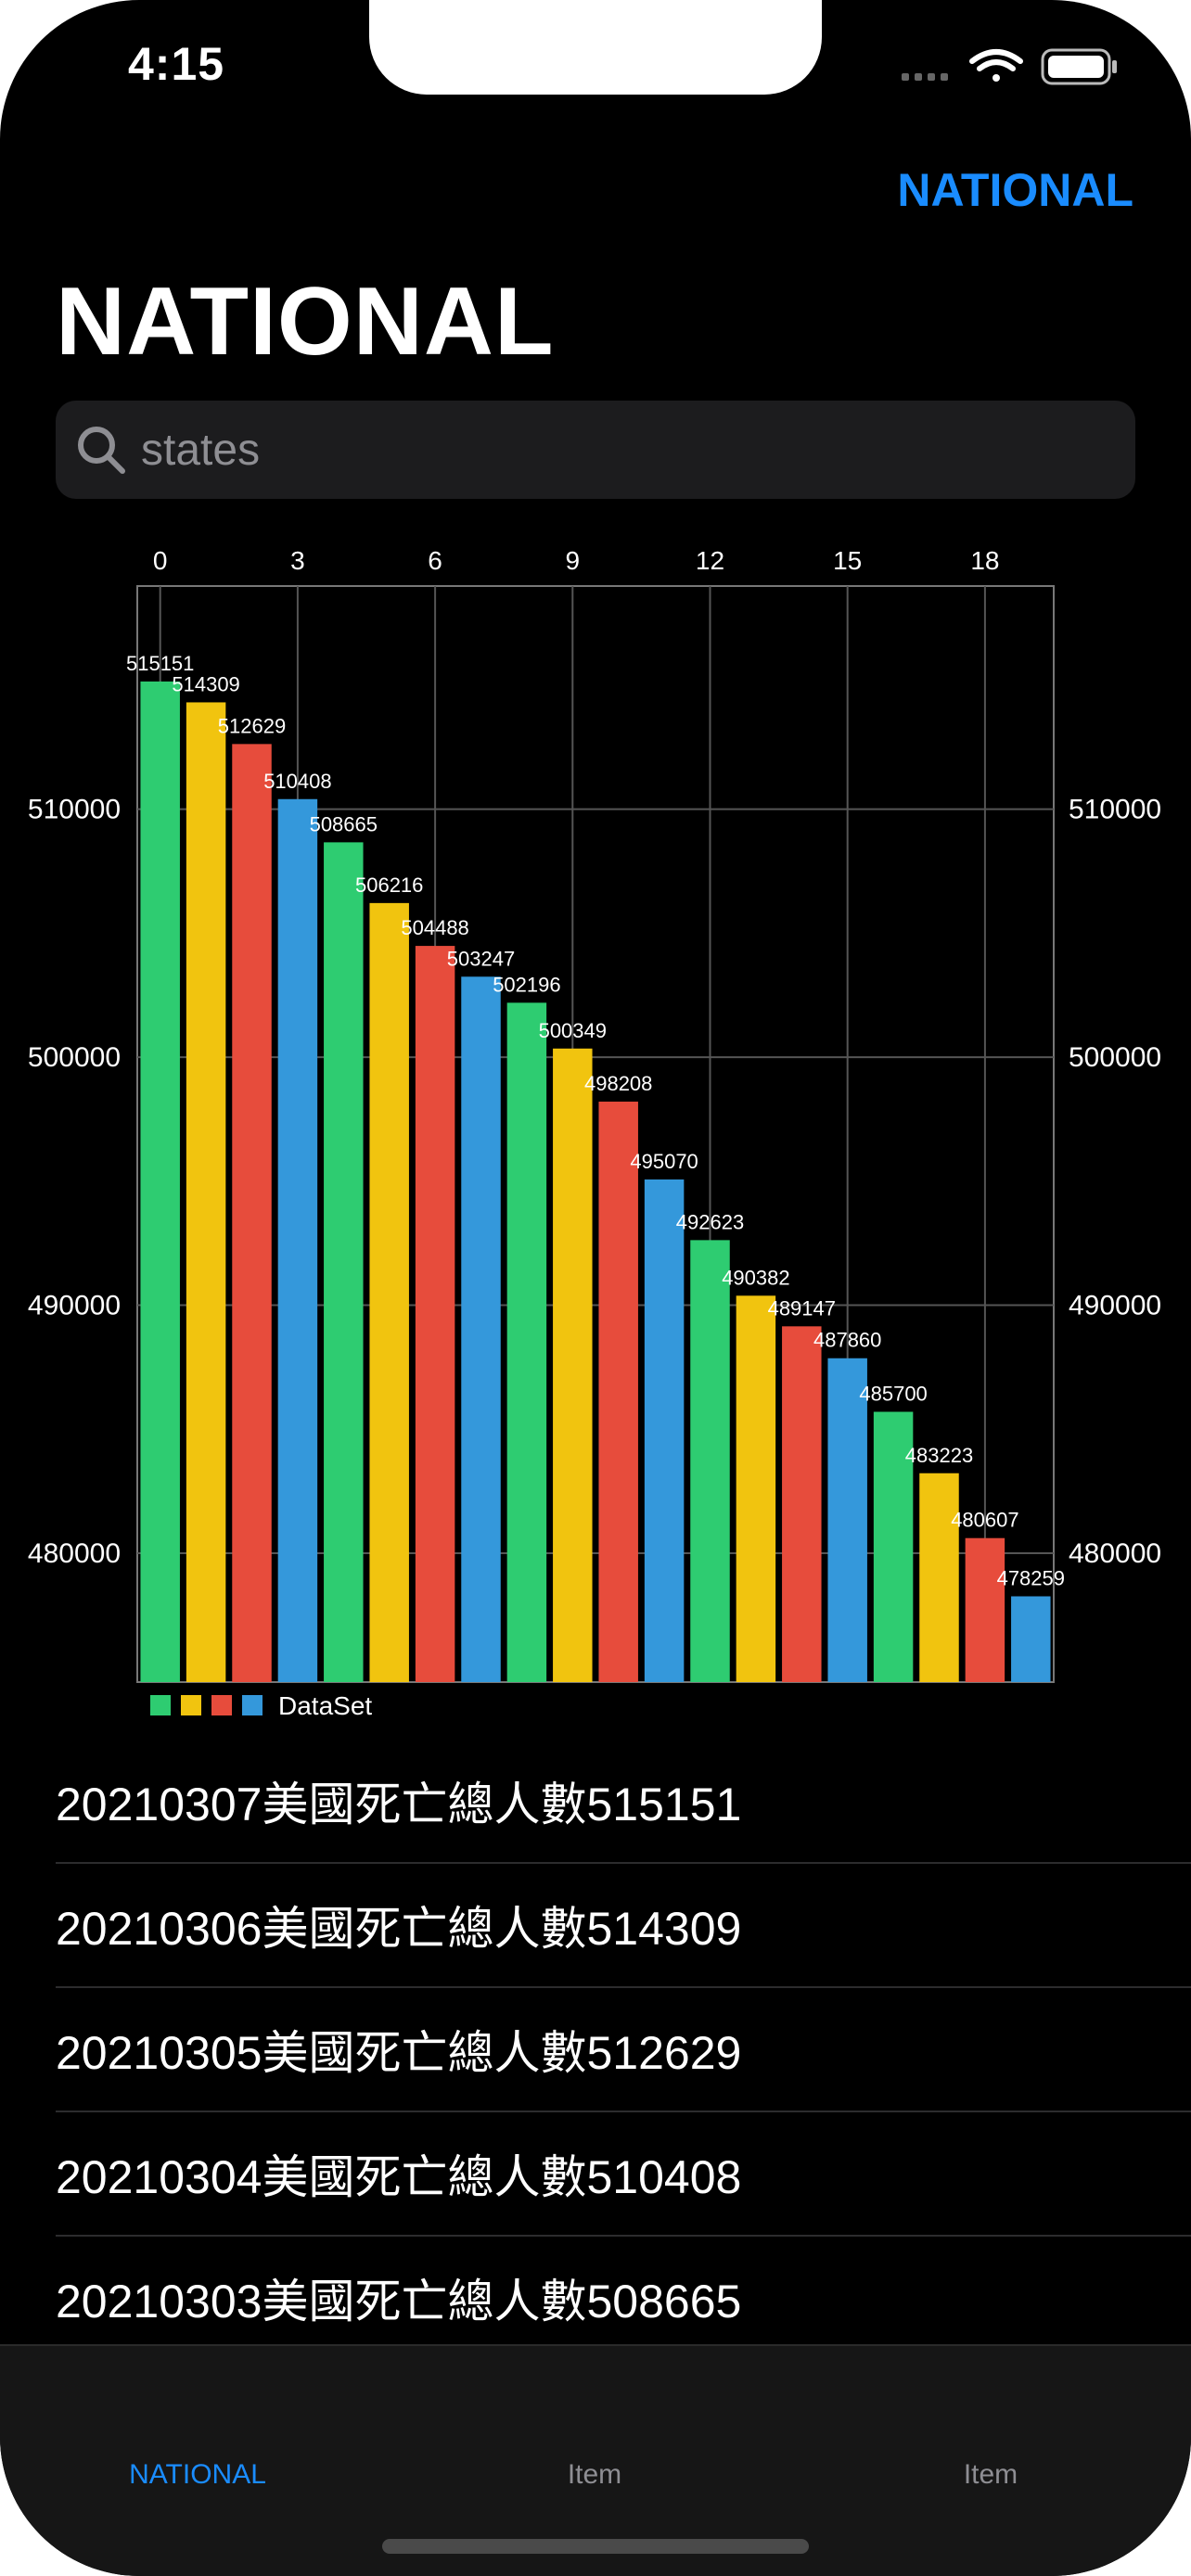  Describe the element at coordinates (755, 1277) in the screenshot. I see `bar-value-label: 490382` at that location.